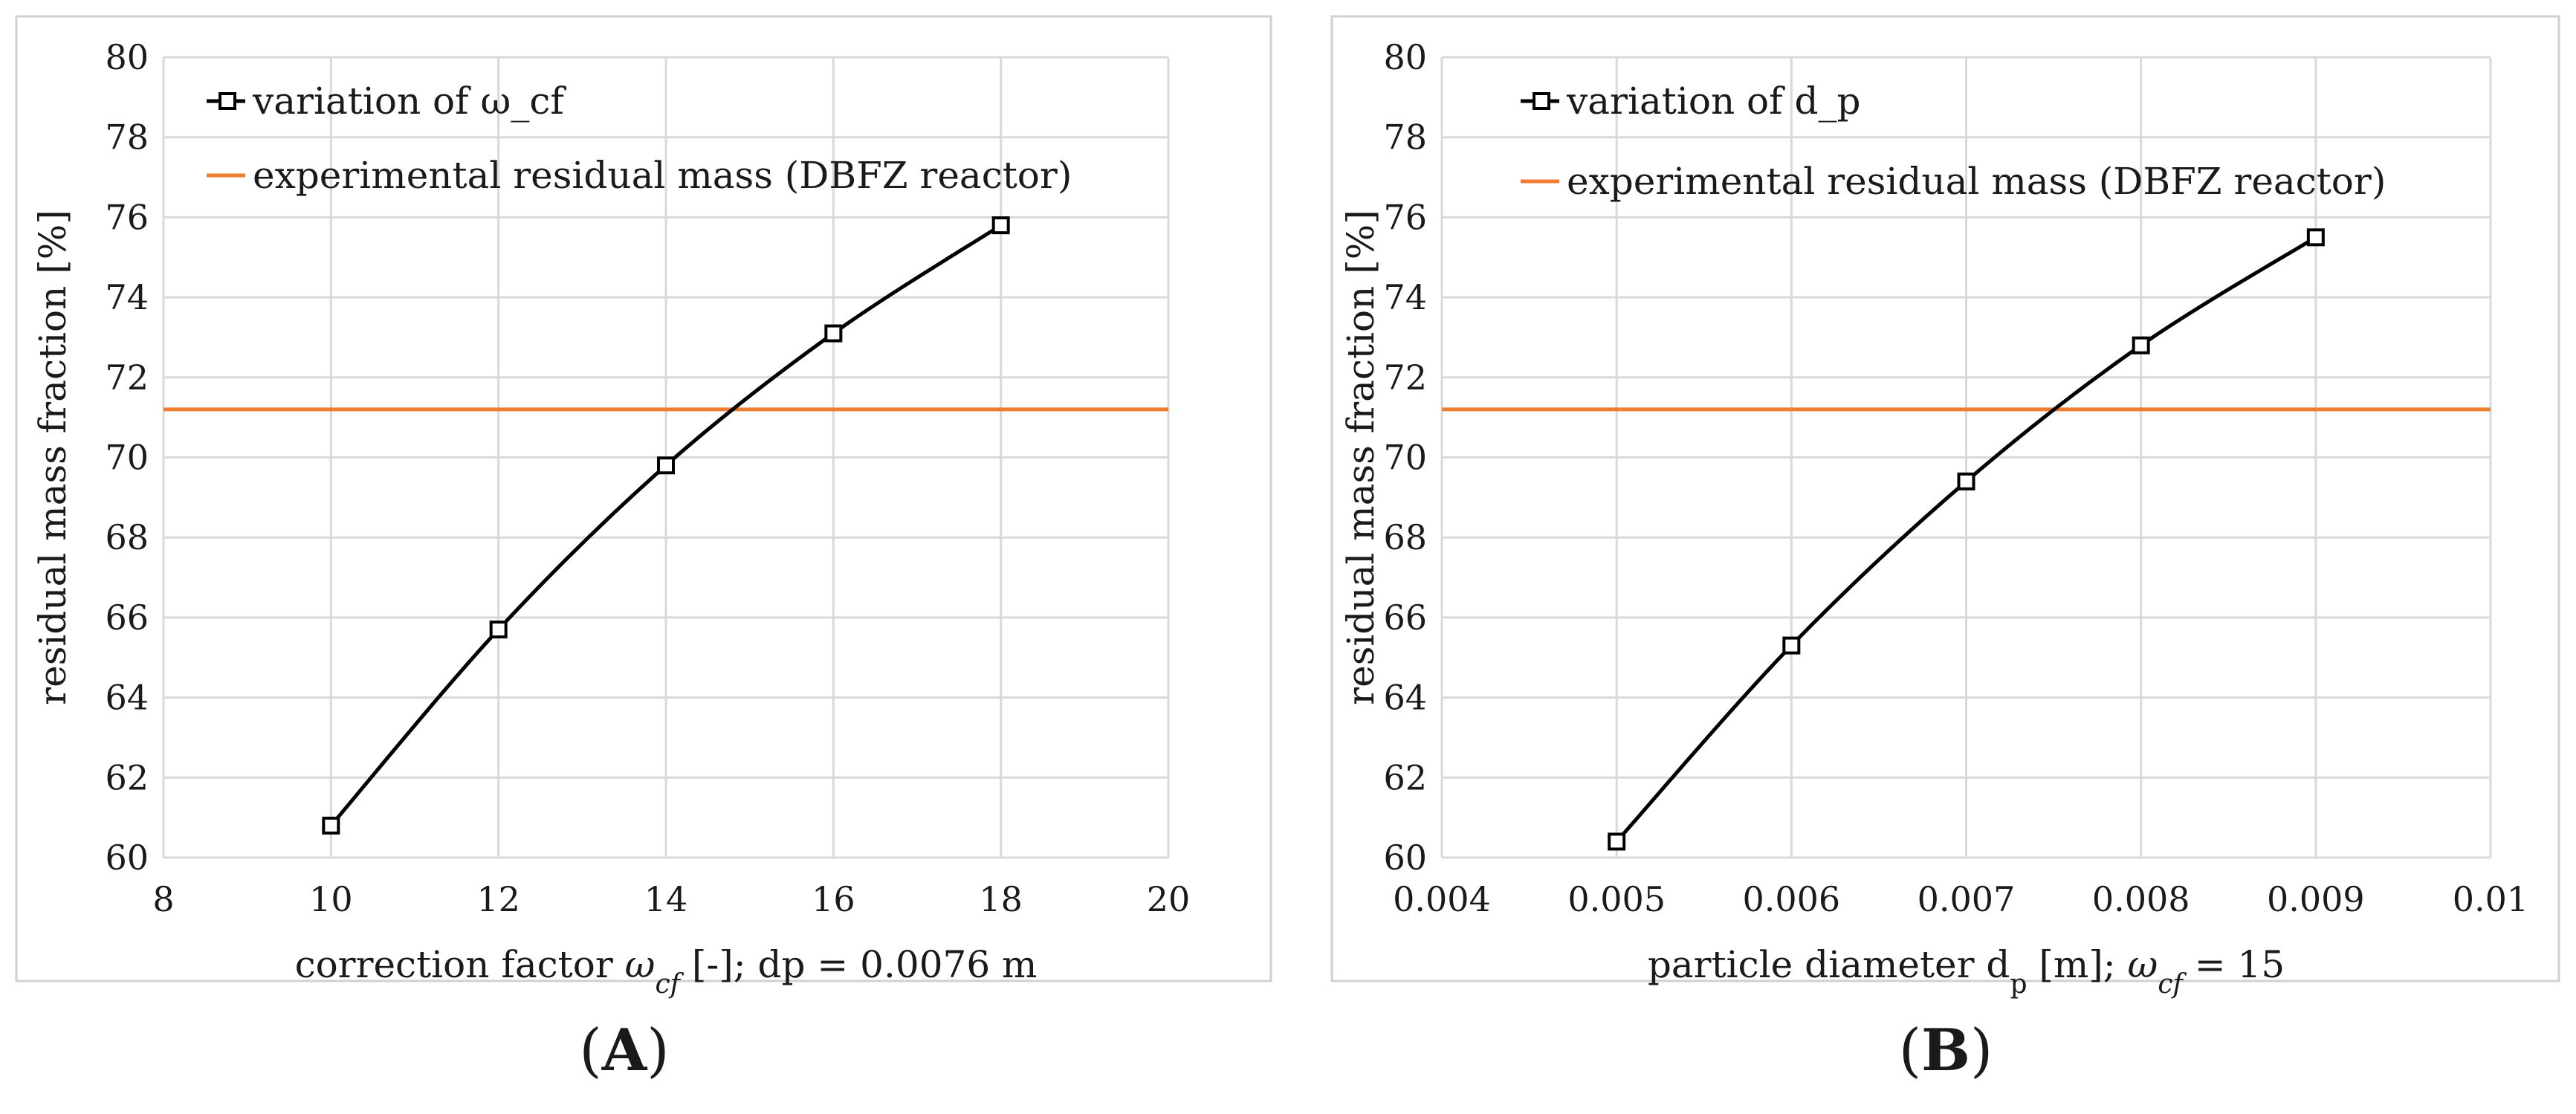 This screenshot has height=1114, width=2576. Describe the element at coordinates (666, 899) in the screenshot. I see `x-tick-label: 14` at that location.